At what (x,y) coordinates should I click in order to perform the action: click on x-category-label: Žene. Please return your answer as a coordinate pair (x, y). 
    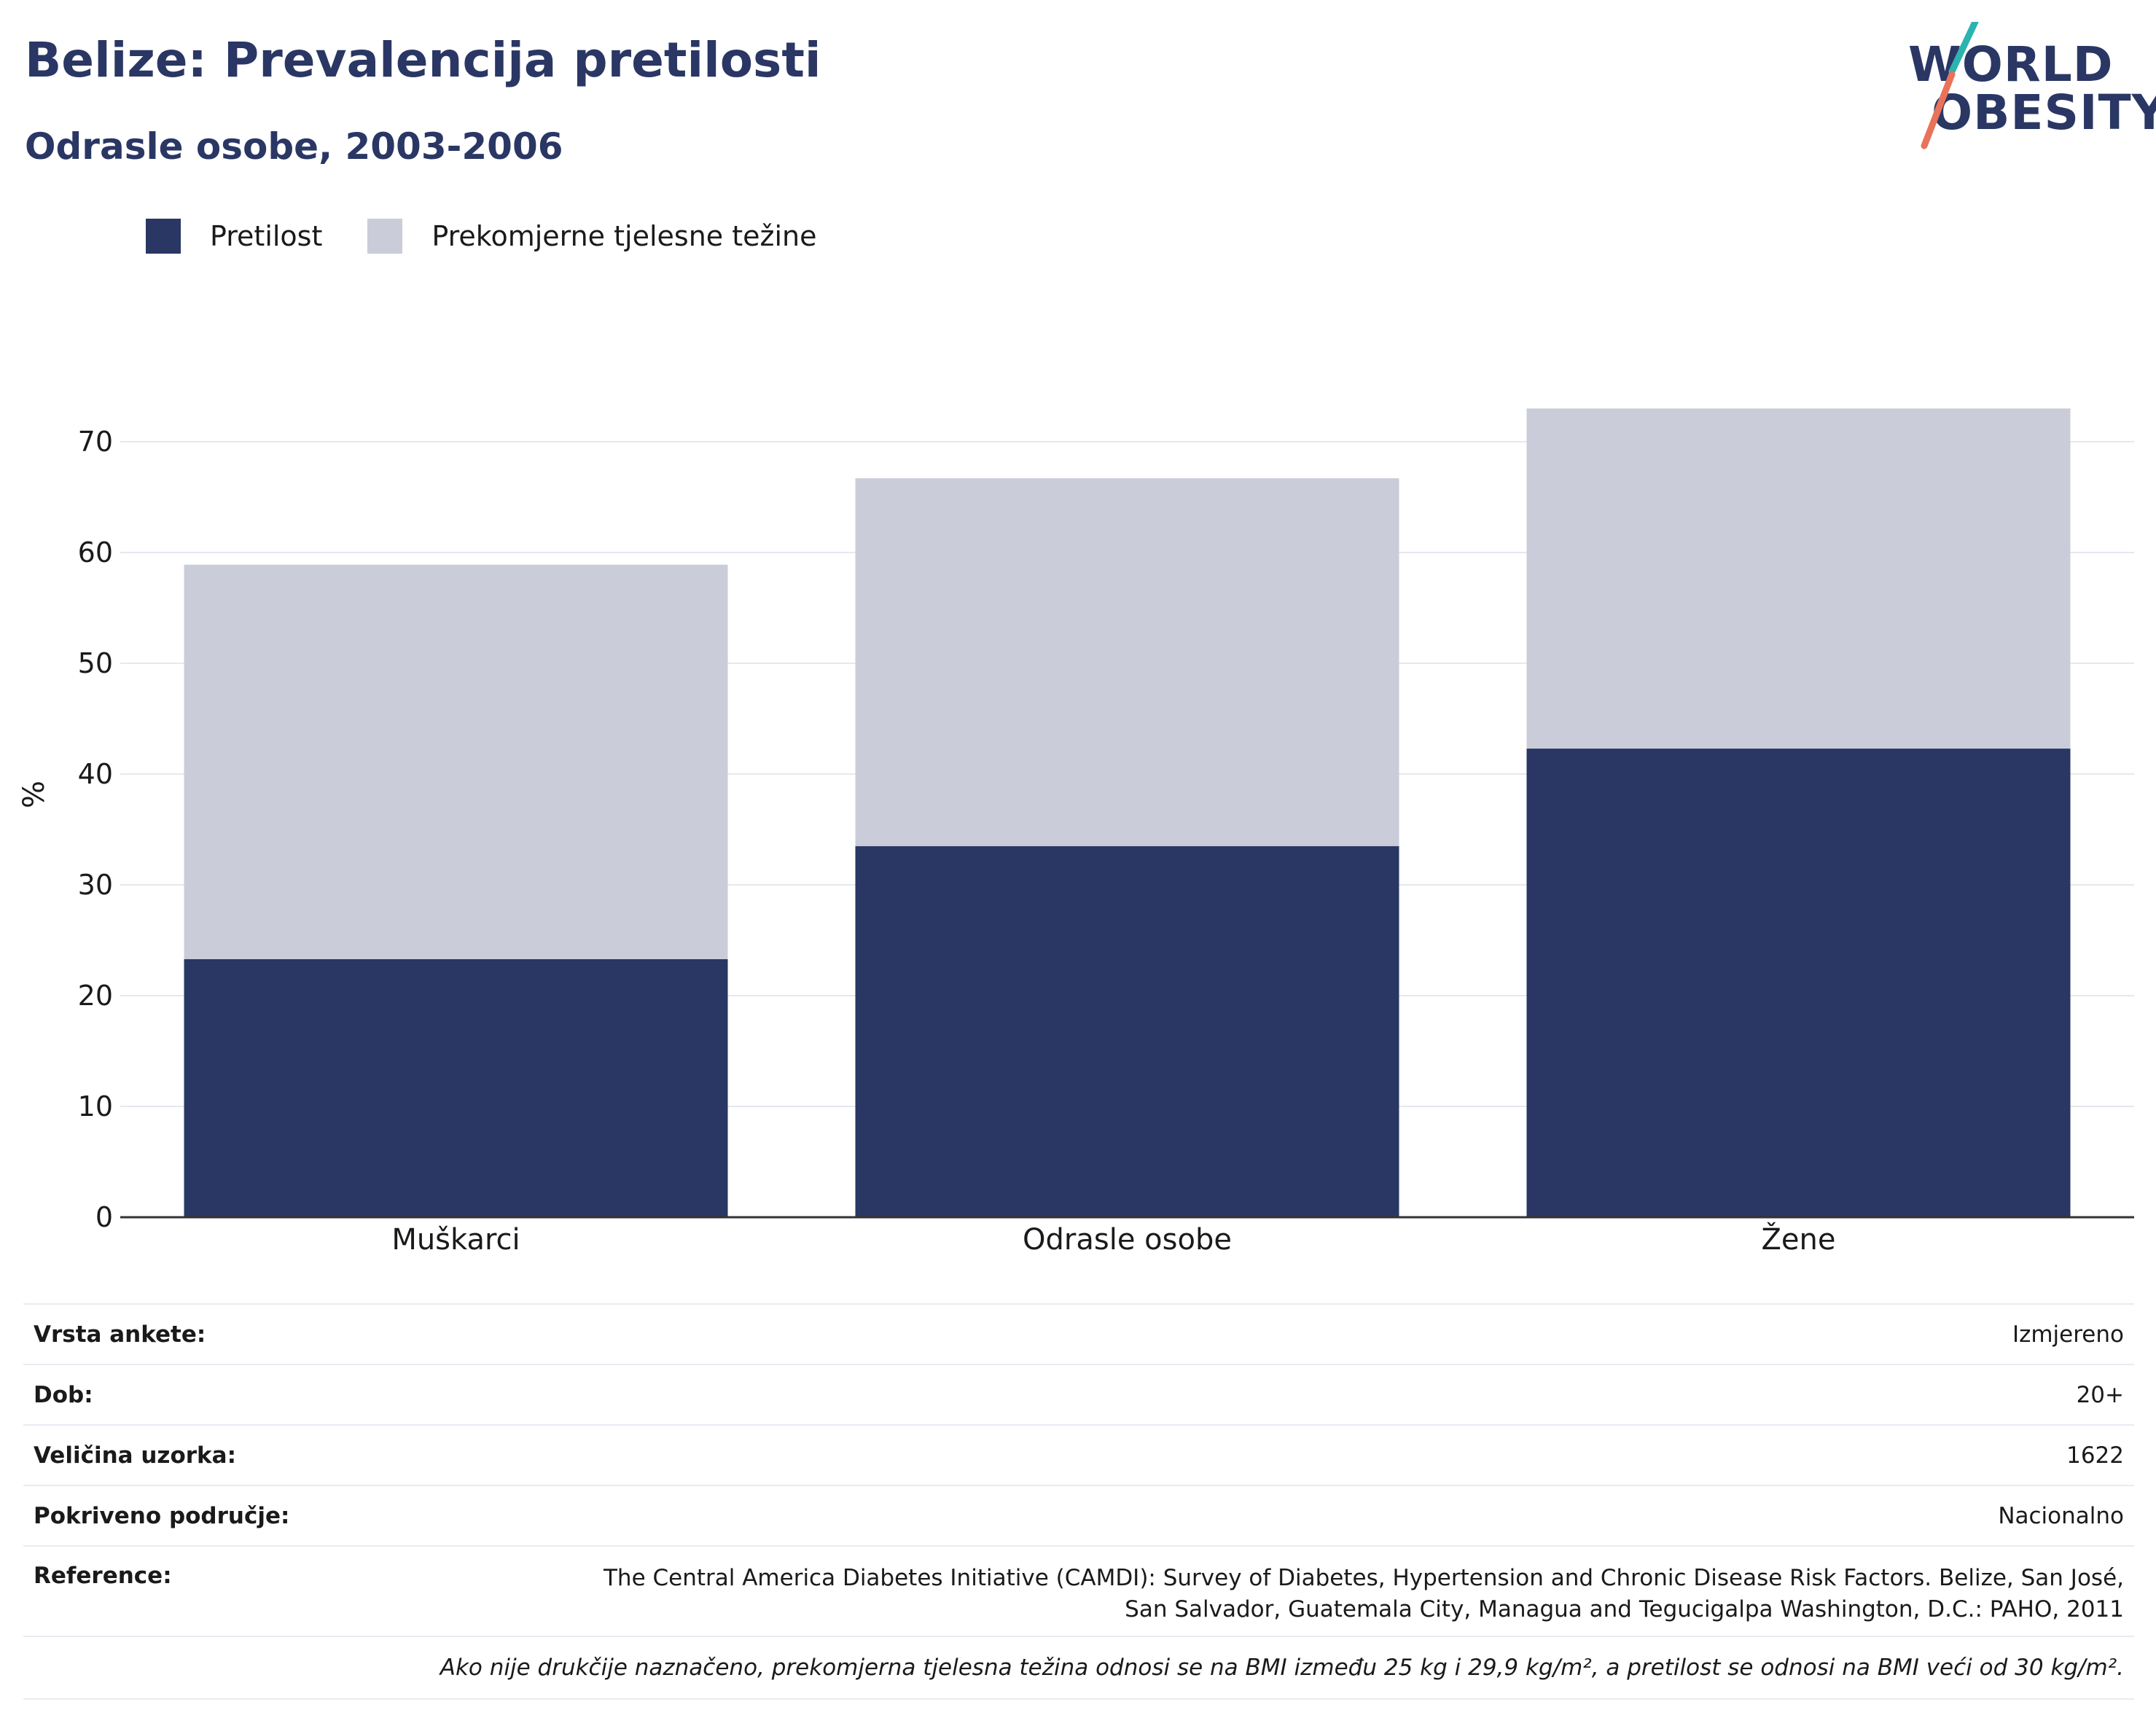
    Looking at the image, I should click on (1799, 1239).